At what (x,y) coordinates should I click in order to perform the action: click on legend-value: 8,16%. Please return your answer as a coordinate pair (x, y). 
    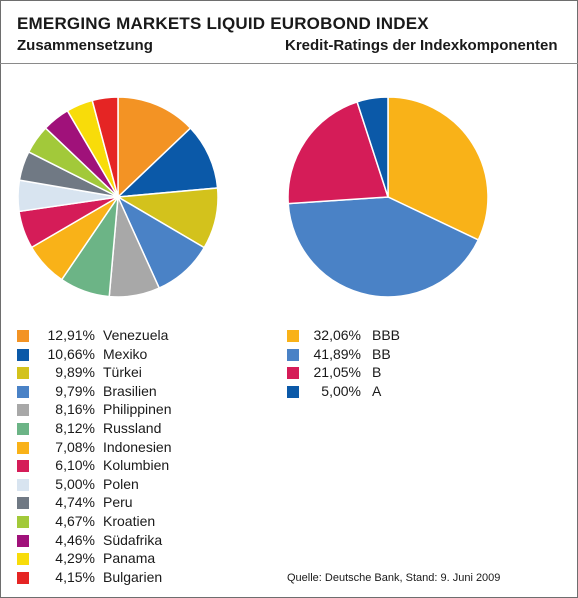
    Looking at the image, I should click on (75, 409).